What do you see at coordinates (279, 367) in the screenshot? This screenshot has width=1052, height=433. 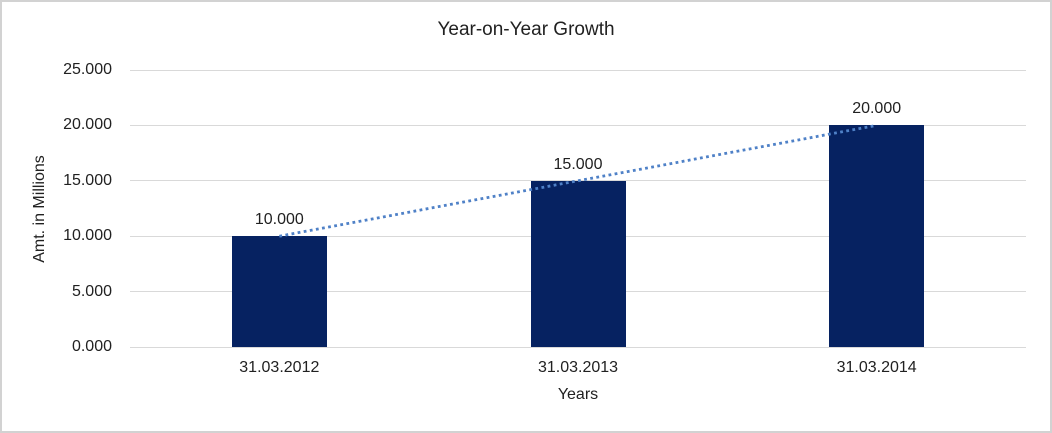 I see `x-category-label: 31.03.2012` at bounding box center [279, 367].